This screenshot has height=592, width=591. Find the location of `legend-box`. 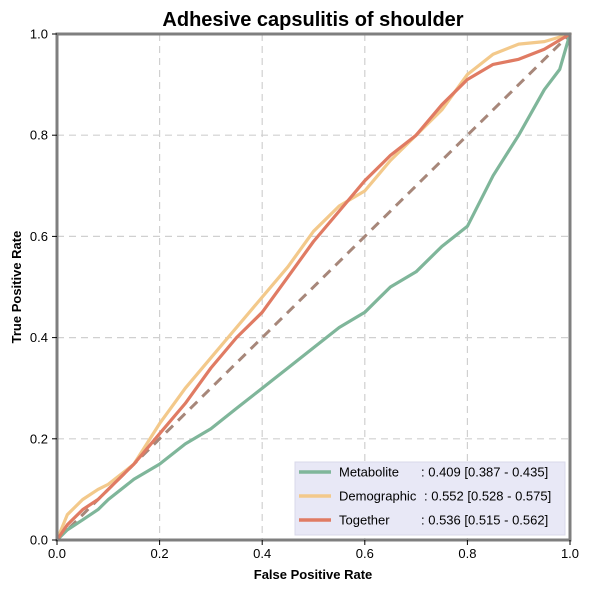

legend-box is located at coordinates (430, 498).